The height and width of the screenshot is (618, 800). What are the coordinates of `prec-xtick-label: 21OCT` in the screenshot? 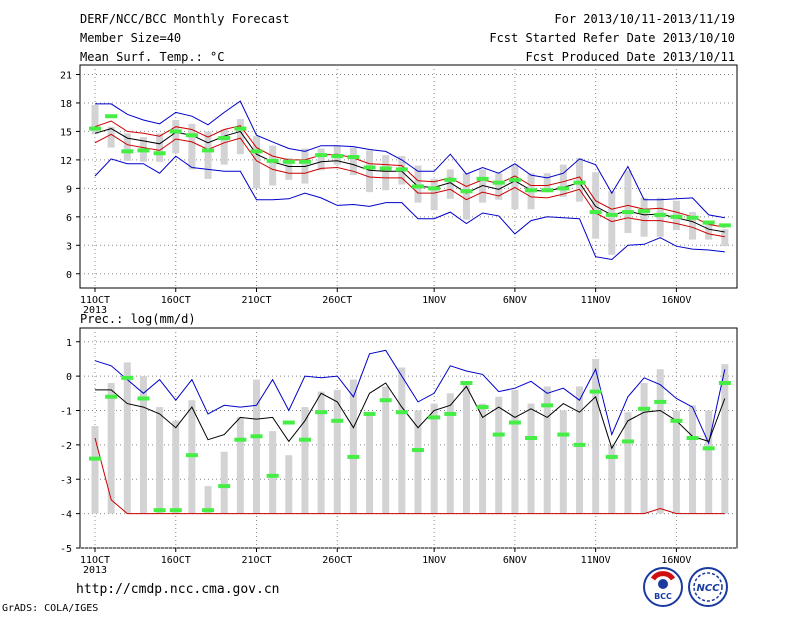 It's located at (256, 560).